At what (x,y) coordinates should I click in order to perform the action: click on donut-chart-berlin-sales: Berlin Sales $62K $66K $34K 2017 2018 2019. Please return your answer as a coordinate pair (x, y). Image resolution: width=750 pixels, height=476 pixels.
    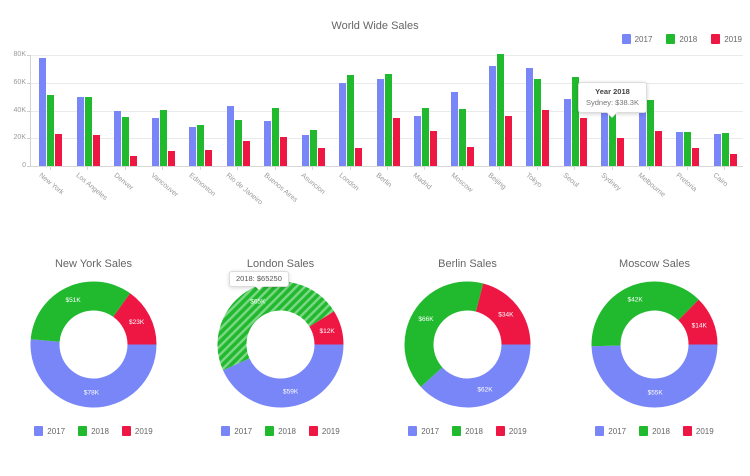
    Looking at the image, I should click on (467, 362).